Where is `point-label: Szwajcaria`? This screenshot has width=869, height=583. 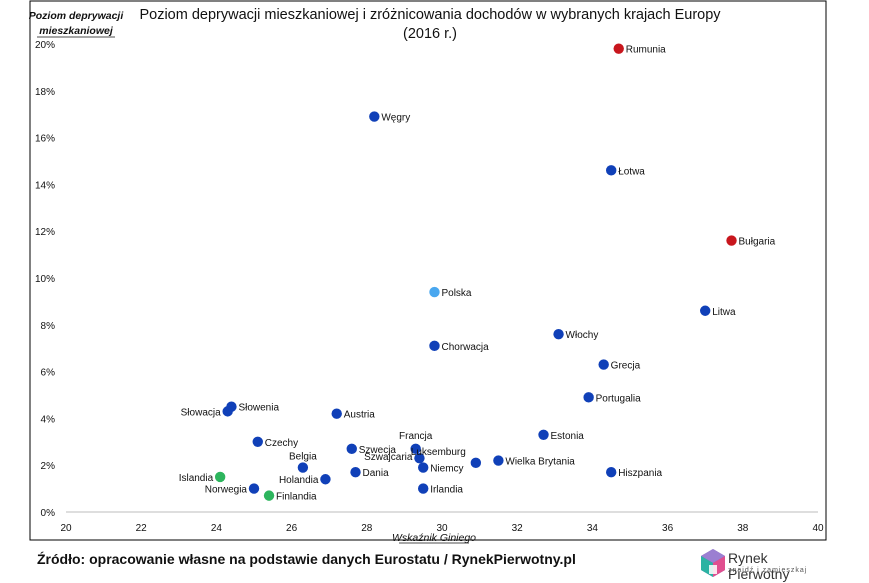
point-label: Szwajcaria is located at coordinates (388, 457).